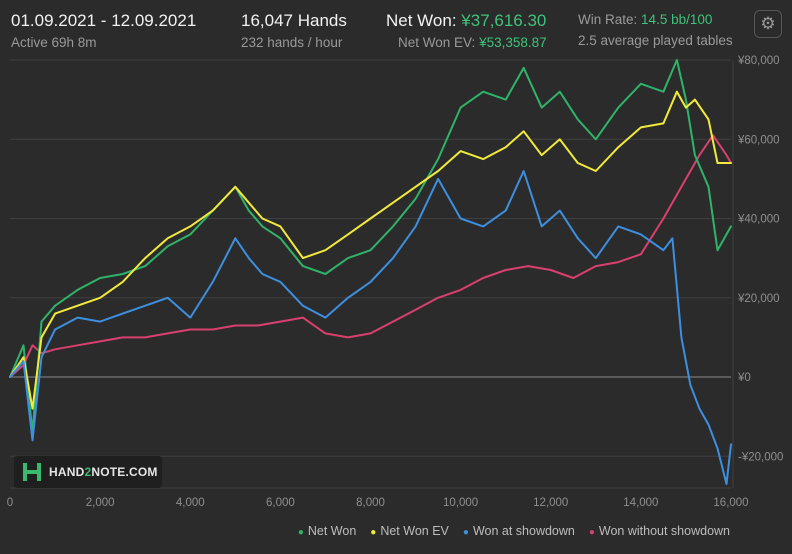 This screenshot has width=792, height=554. I want to click on x-tick-label: 14,000, so click(640, 503).